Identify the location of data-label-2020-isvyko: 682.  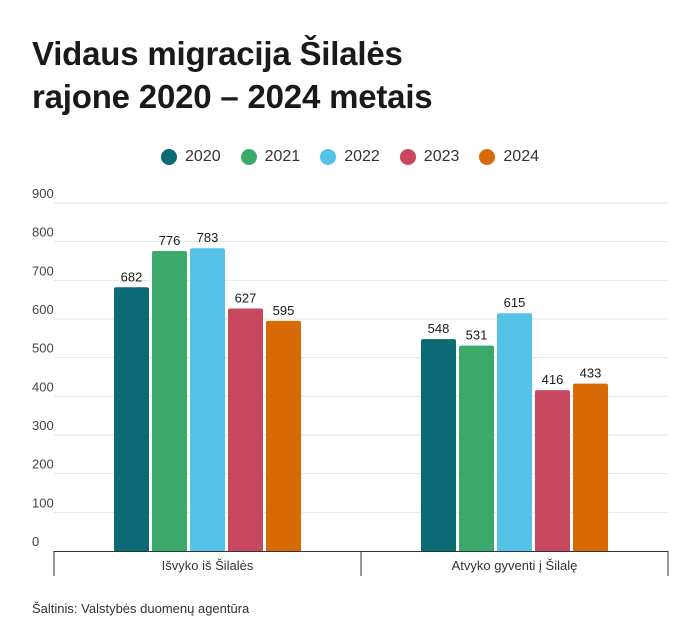
(132, 276).